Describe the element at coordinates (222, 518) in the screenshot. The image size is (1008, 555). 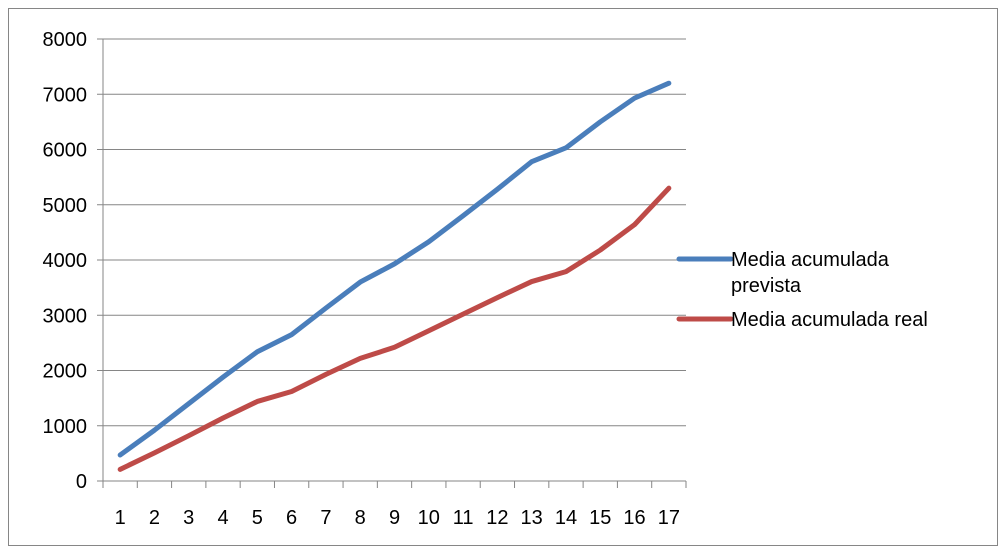
I see `x-tick-label-4: 4` at that location.